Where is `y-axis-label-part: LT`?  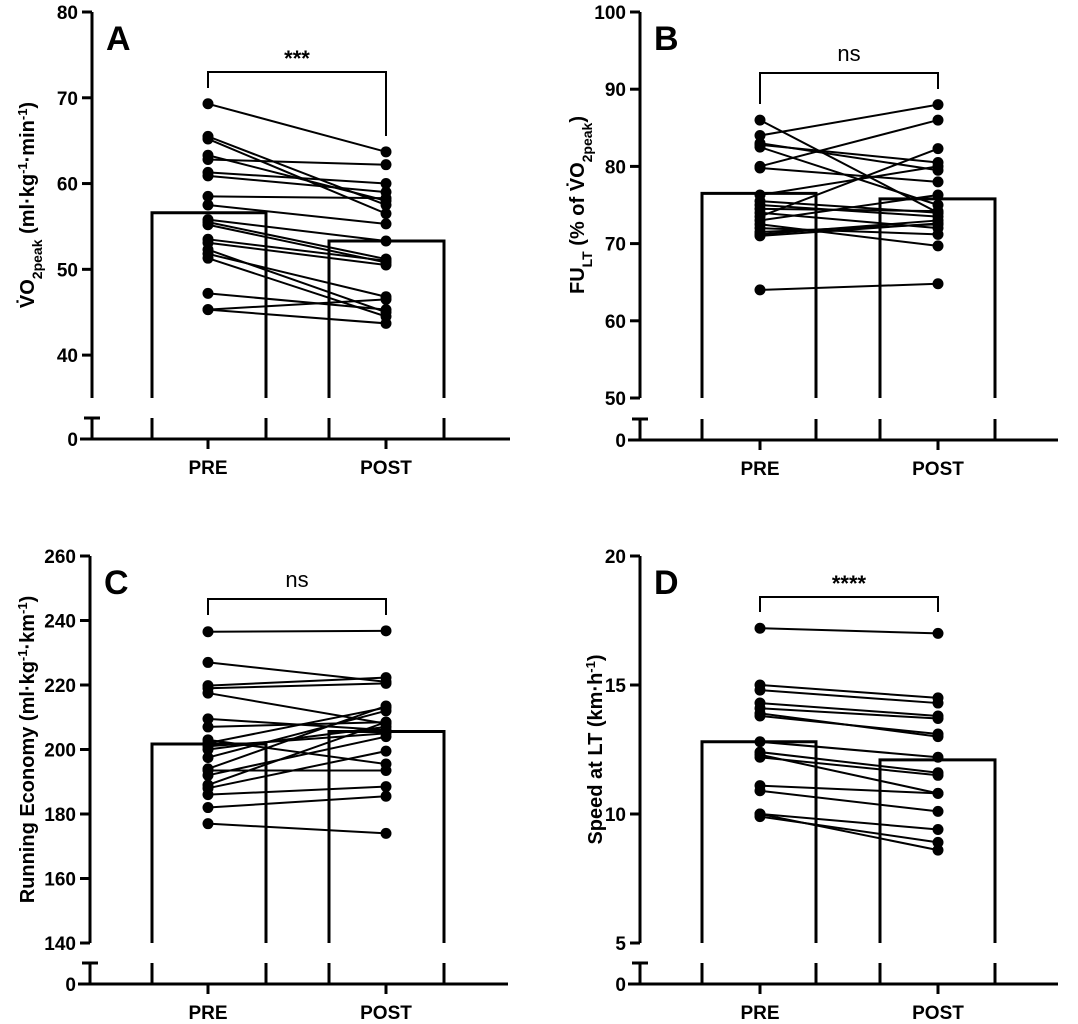 y-axis-label-part: LT is located at coordinates (587, 259).